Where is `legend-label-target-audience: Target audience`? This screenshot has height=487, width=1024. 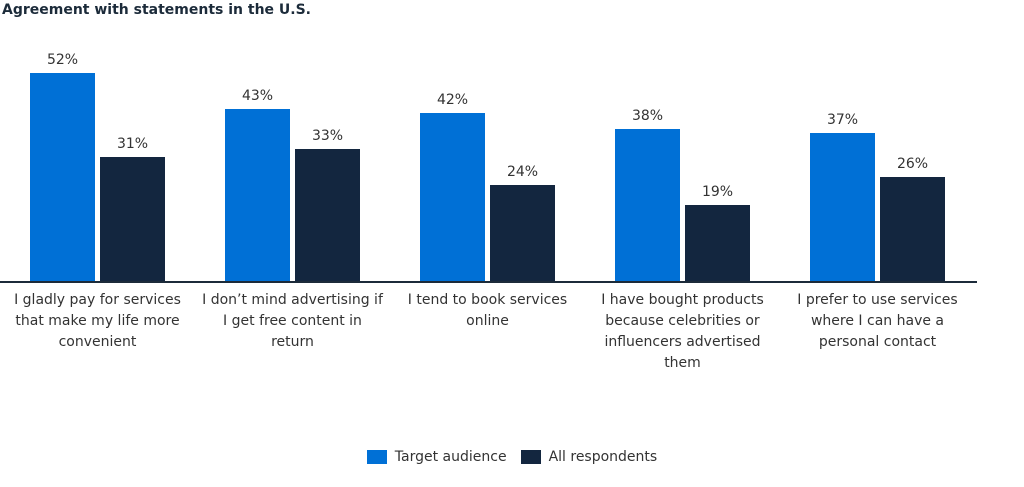
legend-label-target-audience: Target audience is located at coordinates (450, 457).